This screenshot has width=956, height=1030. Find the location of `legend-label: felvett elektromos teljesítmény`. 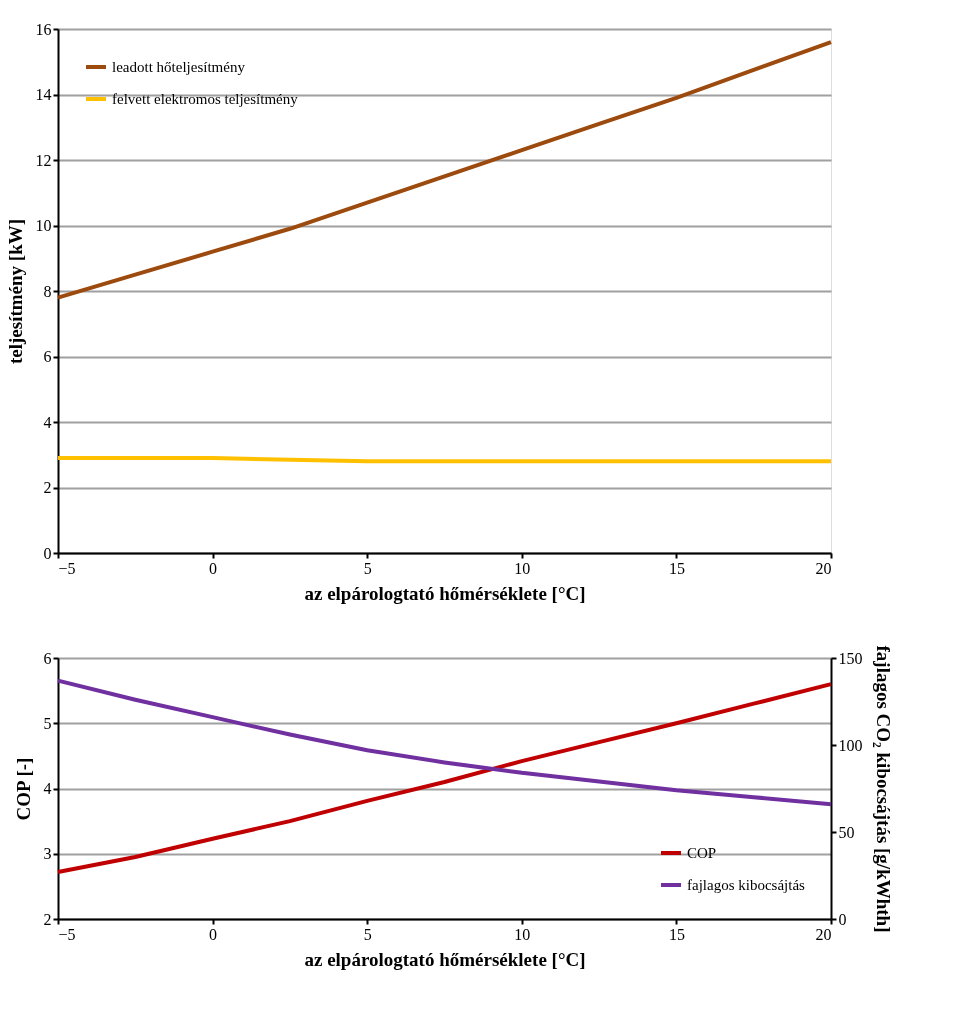

legend-label: felvett elektromos teljesítmény is located at coordinates (205, 99).